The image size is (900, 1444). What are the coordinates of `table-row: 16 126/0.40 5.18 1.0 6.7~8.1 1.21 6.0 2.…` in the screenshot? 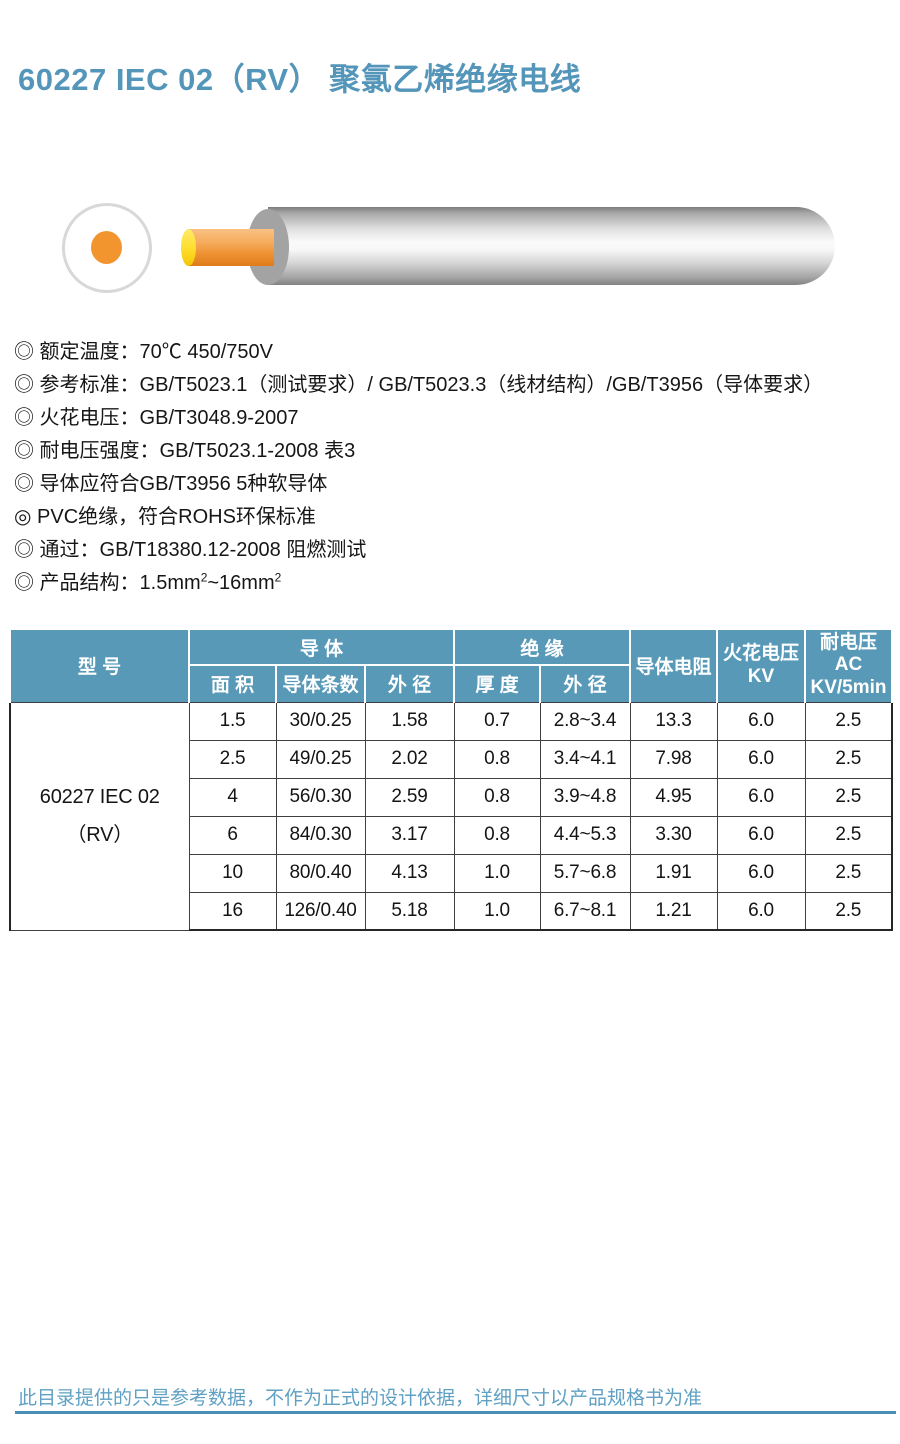 It's located at (451, 911).